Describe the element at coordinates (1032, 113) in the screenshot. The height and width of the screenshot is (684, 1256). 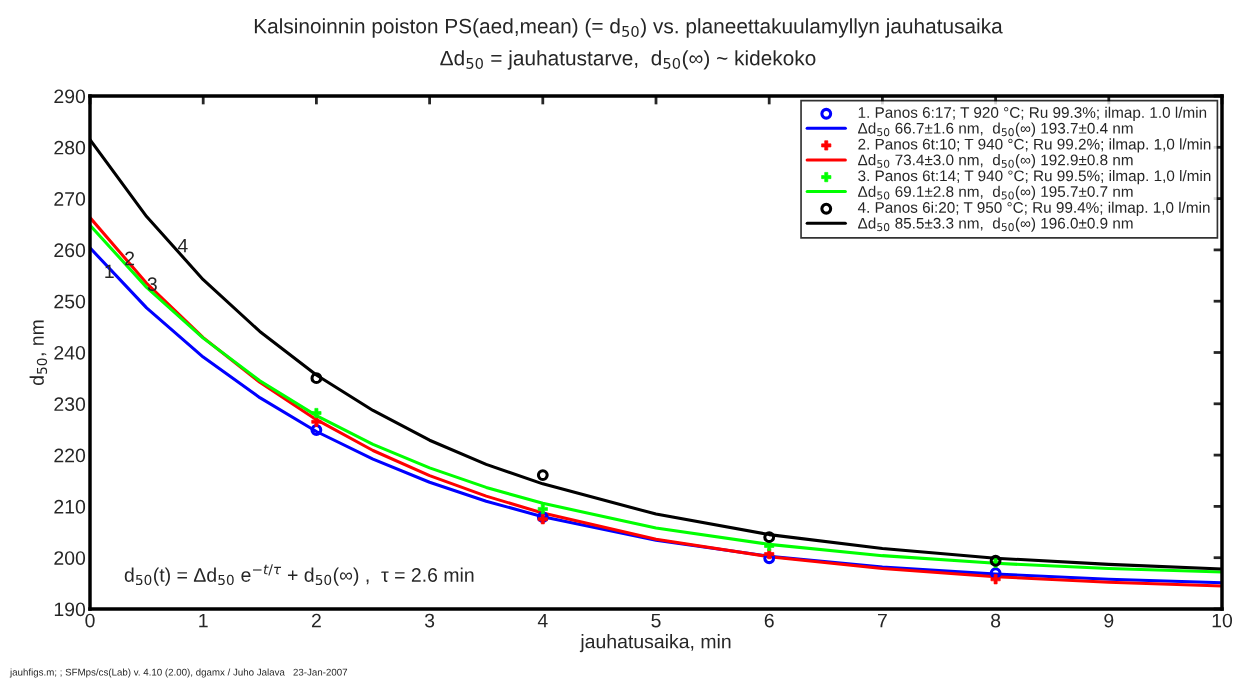
I see `legend-label: 1. Panos 6:17; T 920 °C; Ru 99.3%; ilmap. 1.0 l/min` at that location.